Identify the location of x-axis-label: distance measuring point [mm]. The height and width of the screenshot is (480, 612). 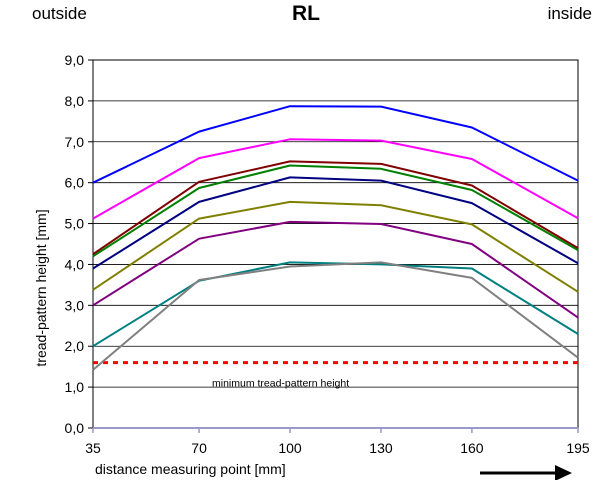
(190, 469).